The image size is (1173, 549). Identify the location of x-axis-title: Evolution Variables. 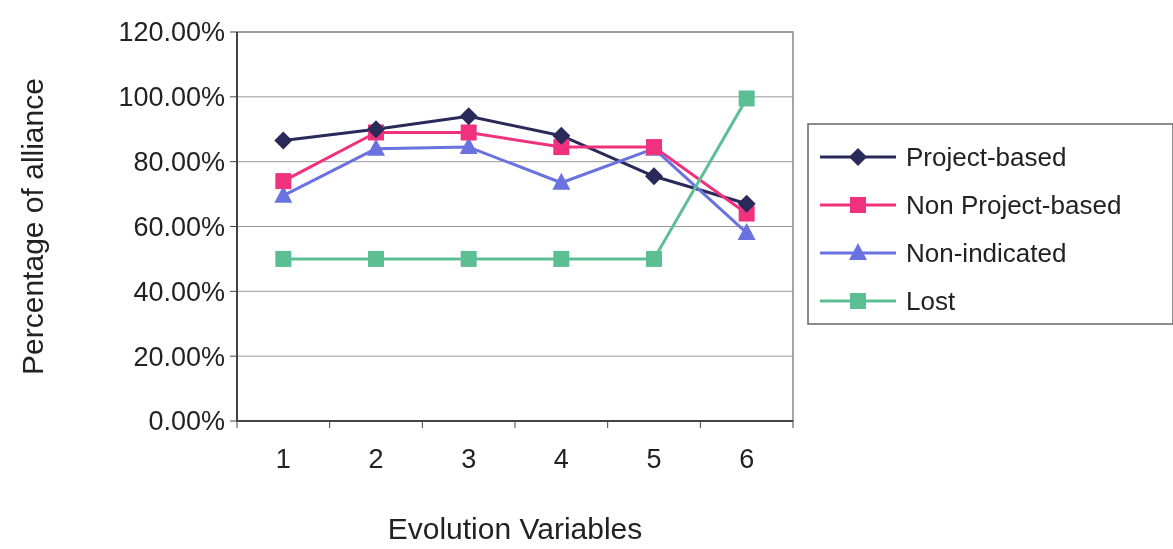
(515, 528).